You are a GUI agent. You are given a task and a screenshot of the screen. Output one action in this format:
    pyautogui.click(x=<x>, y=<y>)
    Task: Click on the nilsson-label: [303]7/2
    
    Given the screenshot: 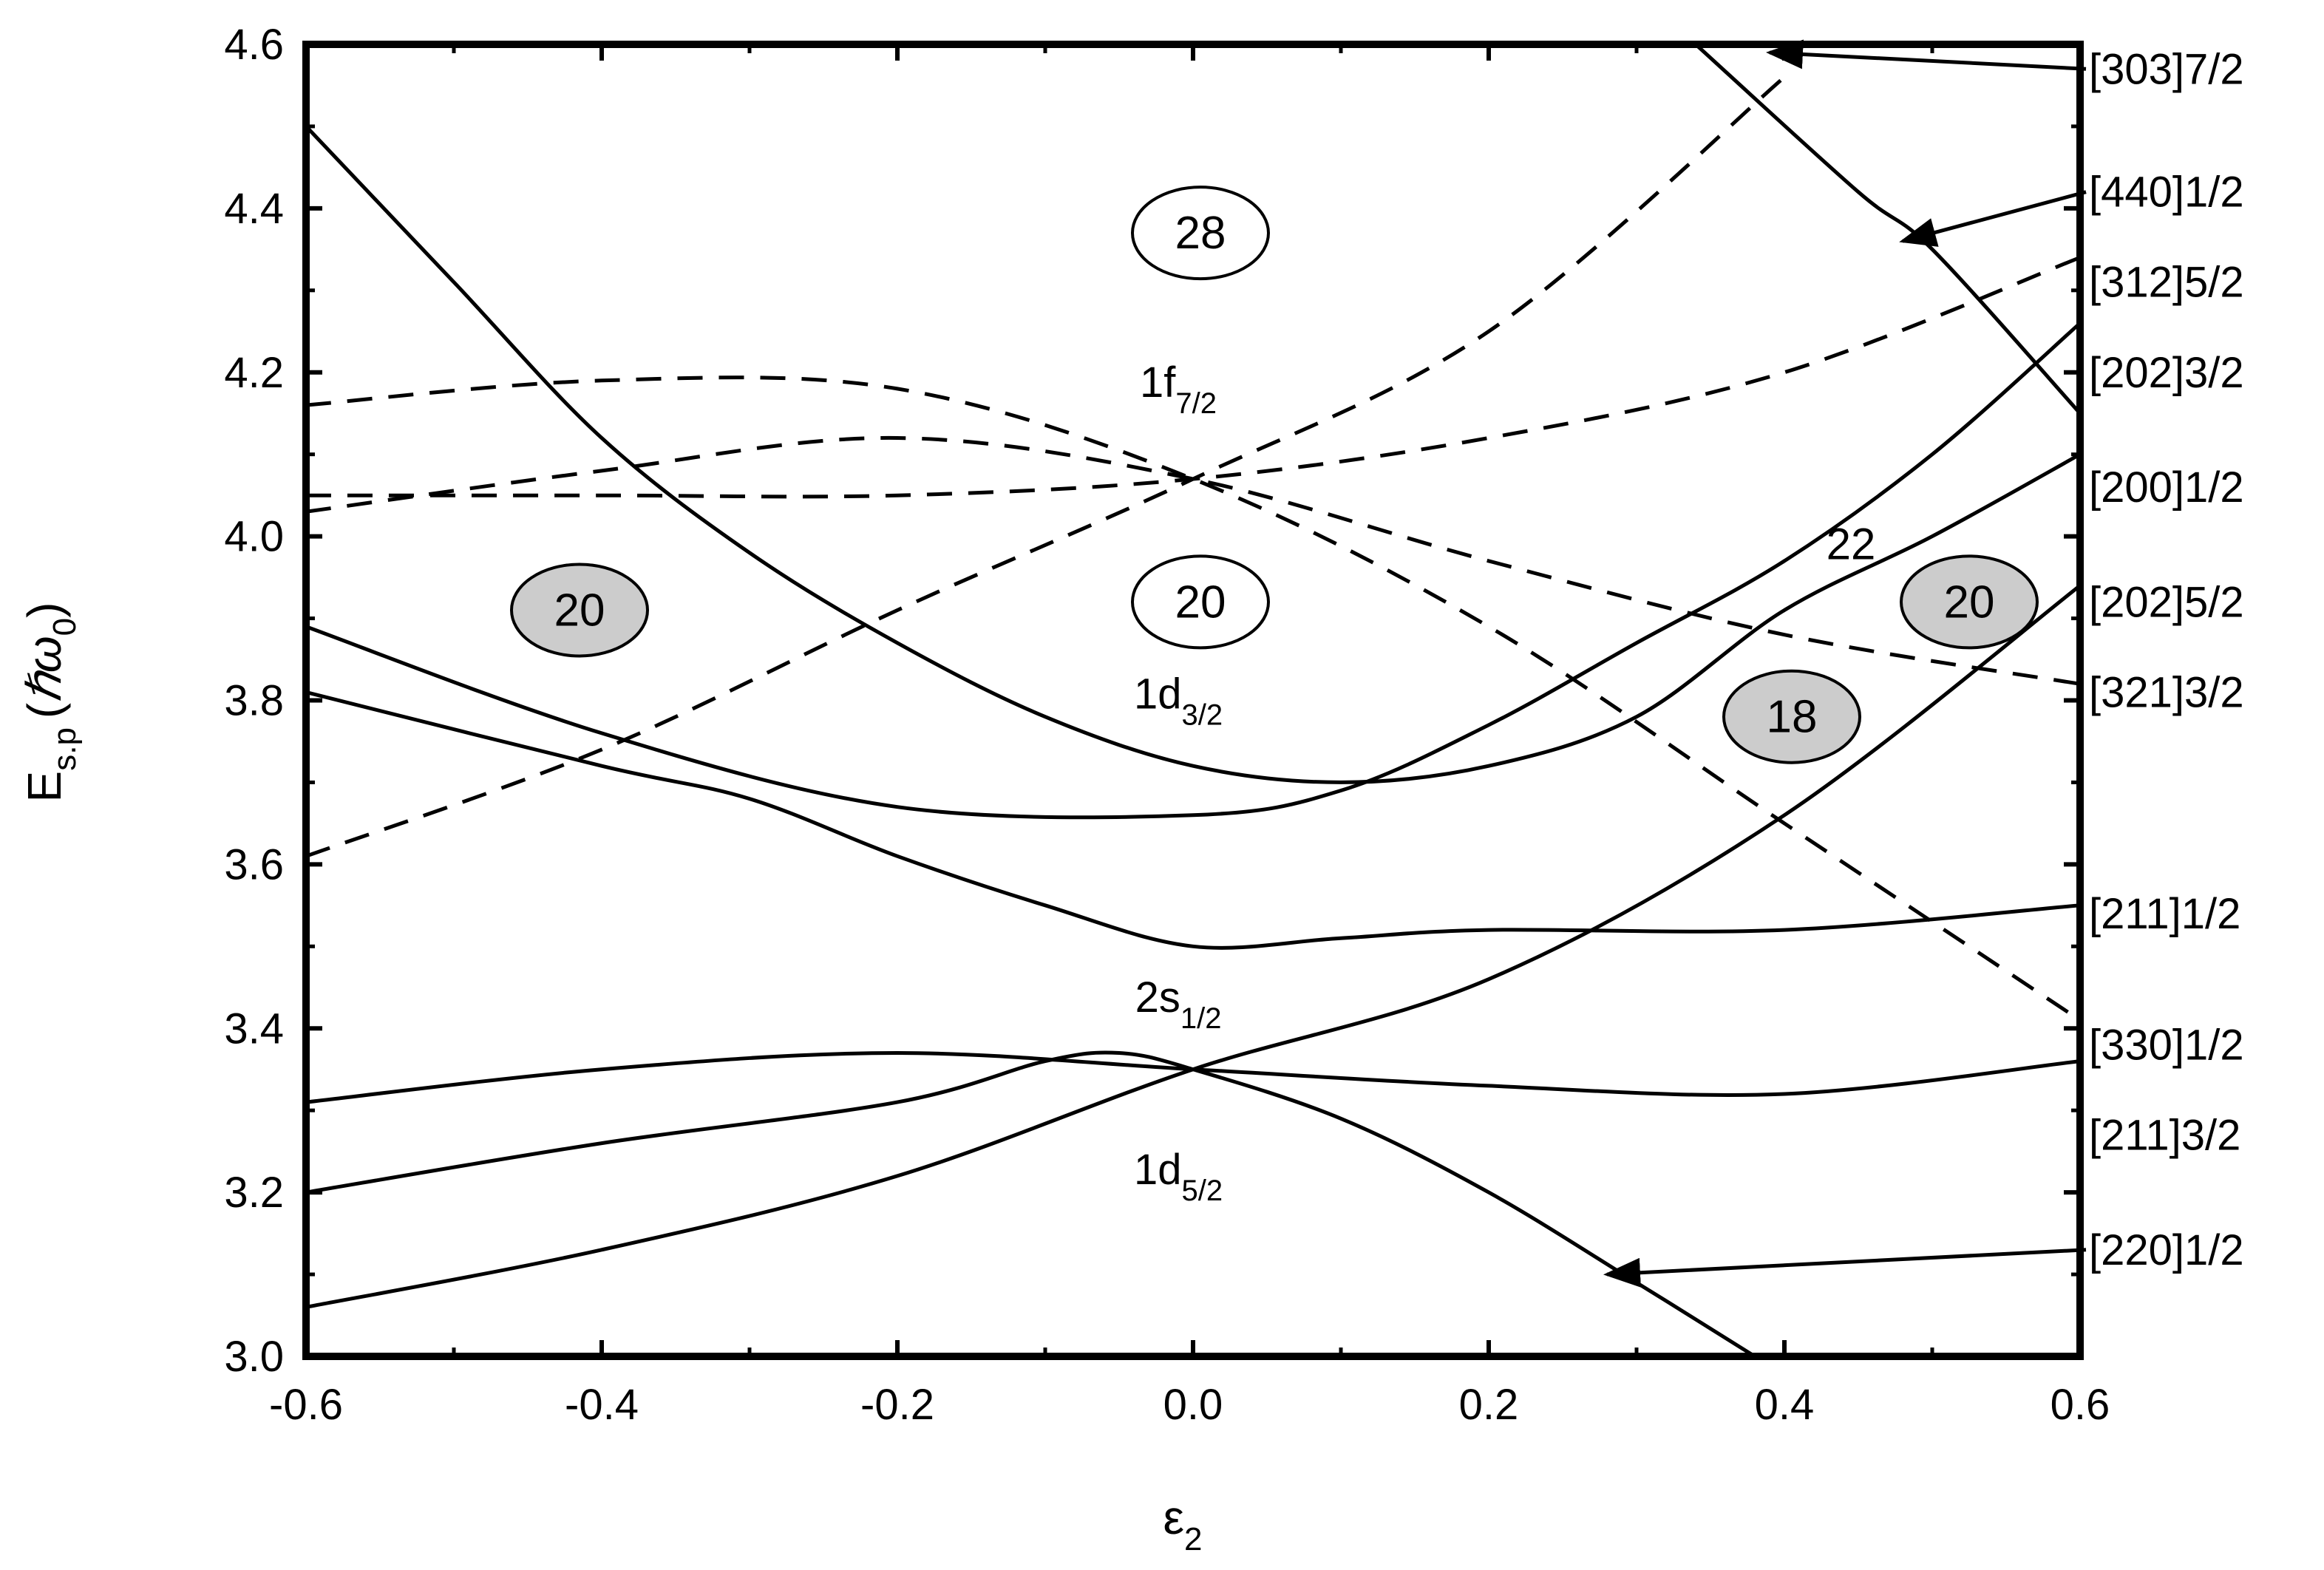 What is the action you would take?
    pyautogui.click(x=2166, y=69)
    